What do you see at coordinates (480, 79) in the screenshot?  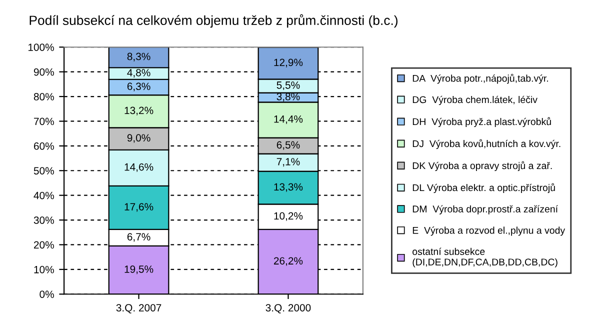 I see `legend-label: DA Výroba potr.,nápojů,tab.výr.` at bounding box center [480, 79].